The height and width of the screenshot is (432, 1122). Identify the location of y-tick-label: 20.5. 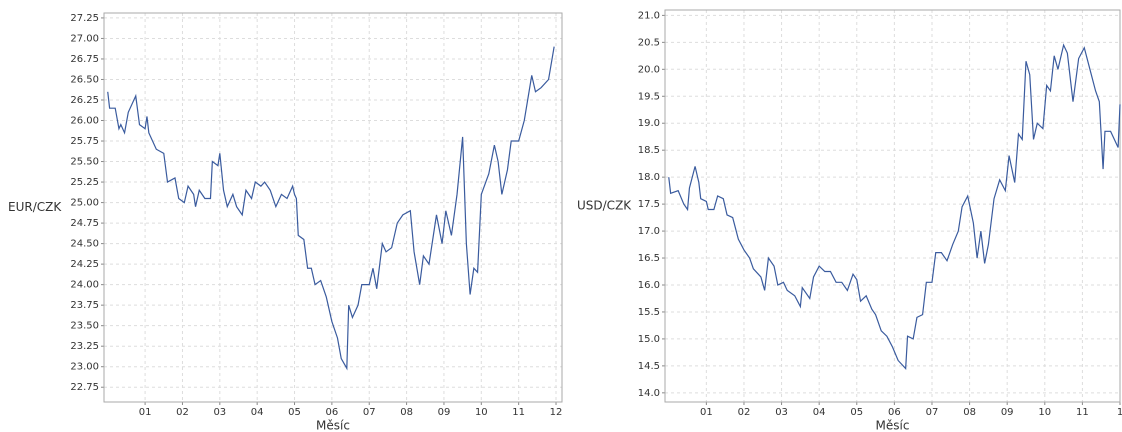
(649, 42).